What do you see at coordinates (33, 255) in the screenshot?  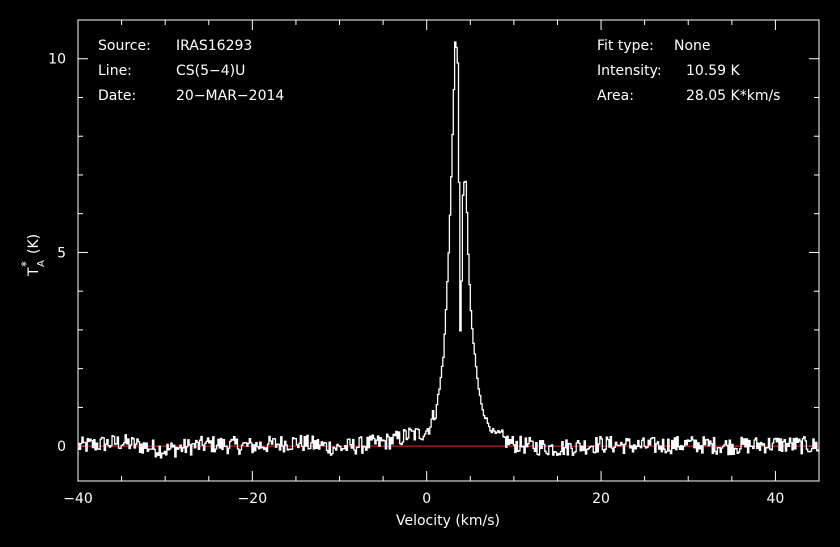 I see `y-axis-label: T A * (K)` at bounding box center [33, 255].